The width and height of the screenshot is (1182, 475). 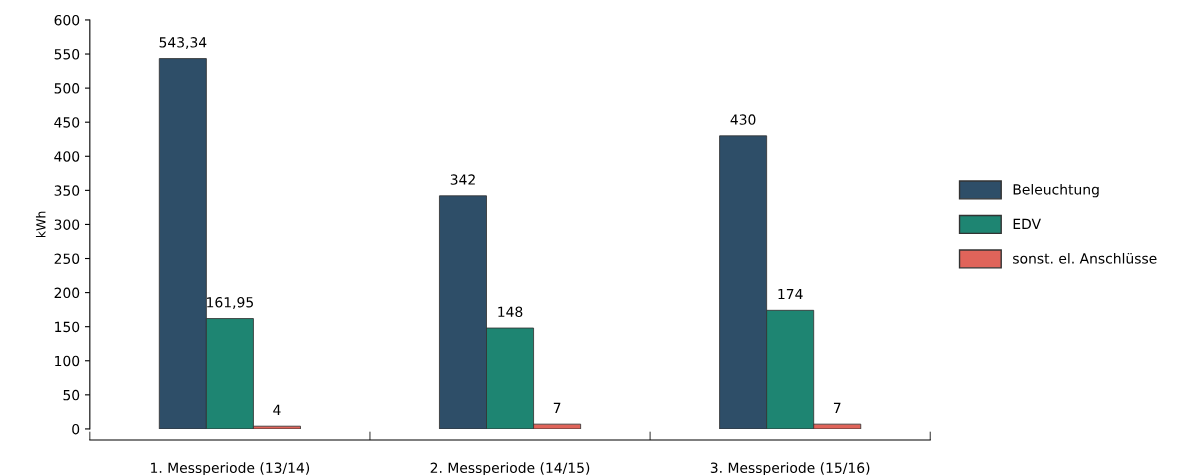 I want to click on y-tick-label: 450, so click(x=67, y=122).